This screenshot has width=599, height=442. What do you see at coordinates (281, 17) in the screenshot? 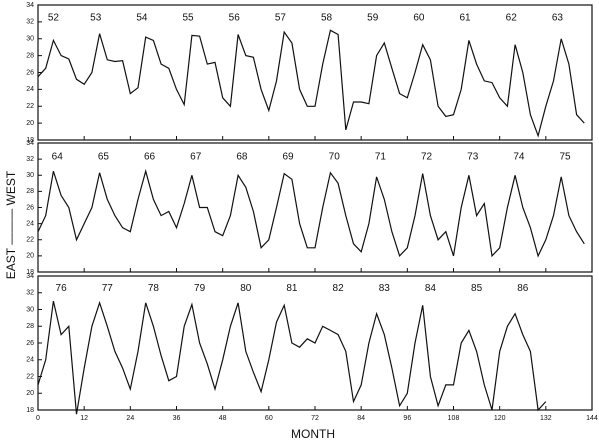
I see `year-label: 57` at bounding box center [281, 17].